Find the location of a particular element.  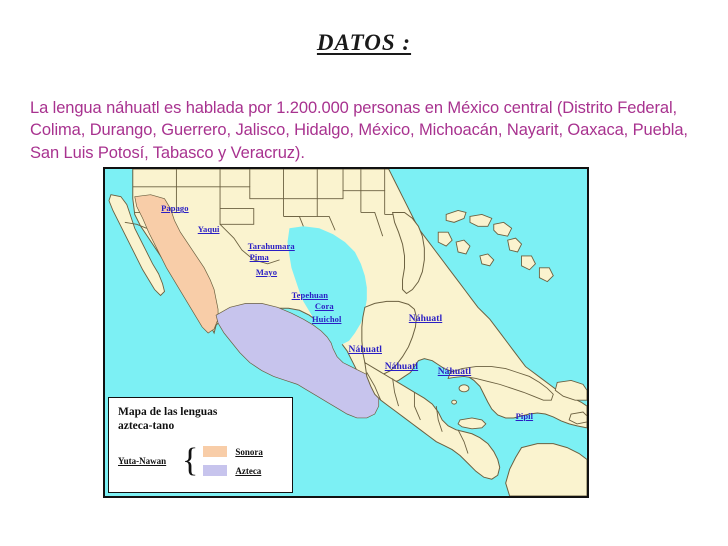

cuba-island is located at coordinates (500, 383).